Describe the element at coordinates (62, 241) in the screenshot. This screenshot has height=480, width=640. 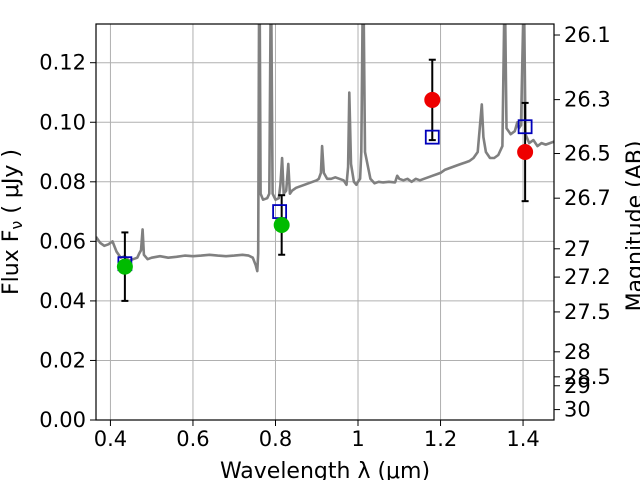
I see `y-tick-label: 0.06` at that location.